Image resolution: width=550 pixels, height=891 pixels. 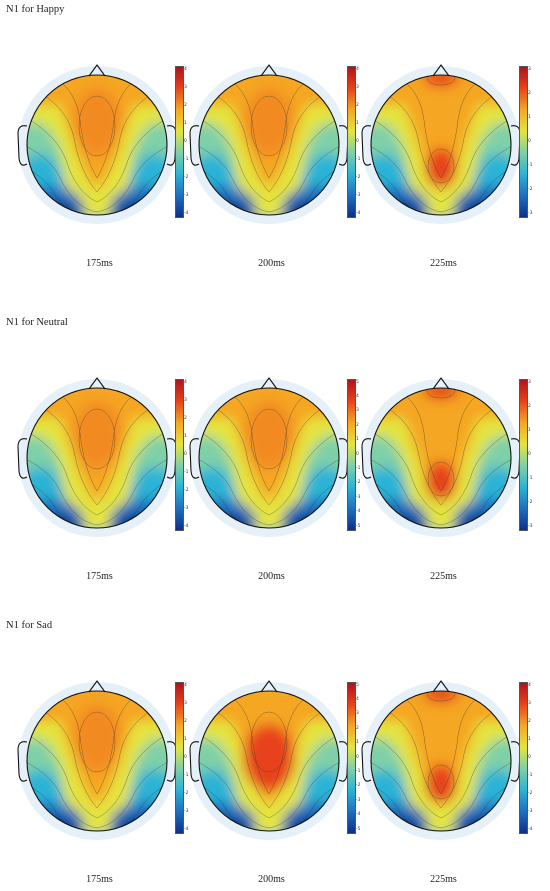 What do you see at coordinates (35, 9) in the screenshot?
I see `section-title: N1 for Happy` at bounding box center [35, 9].